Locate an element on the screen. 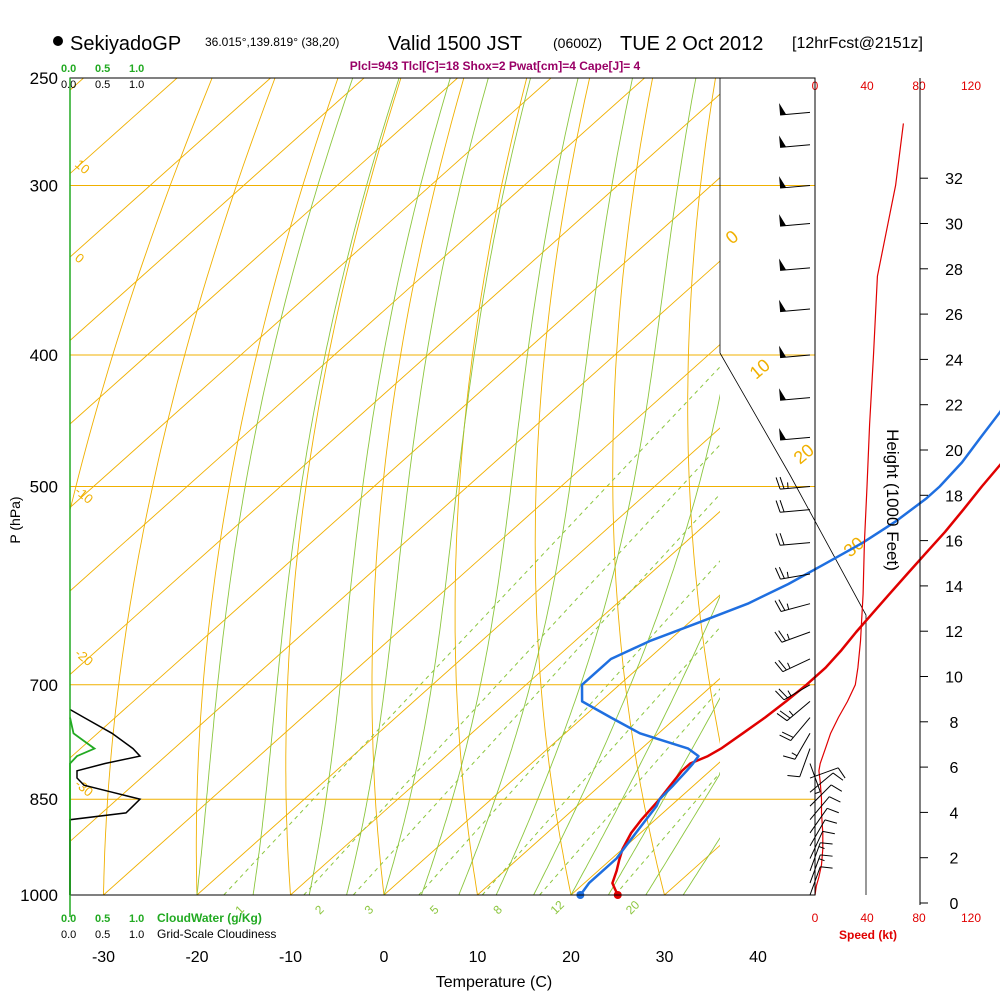 This screenshot has height=1005, width=1000. temperature-tick-label: 0 is located at coordinates (384, 957).